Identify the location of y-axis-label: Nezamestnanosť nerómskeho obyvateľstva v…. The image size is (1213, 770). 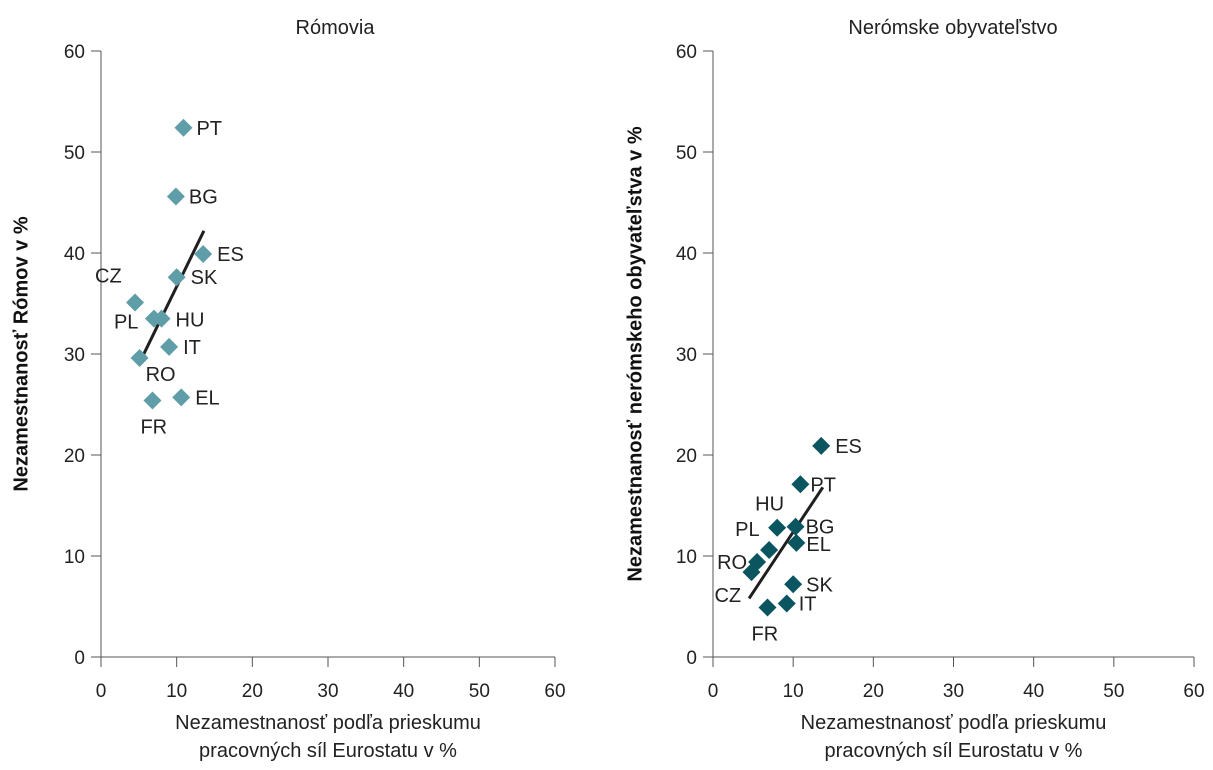
(635, 353).